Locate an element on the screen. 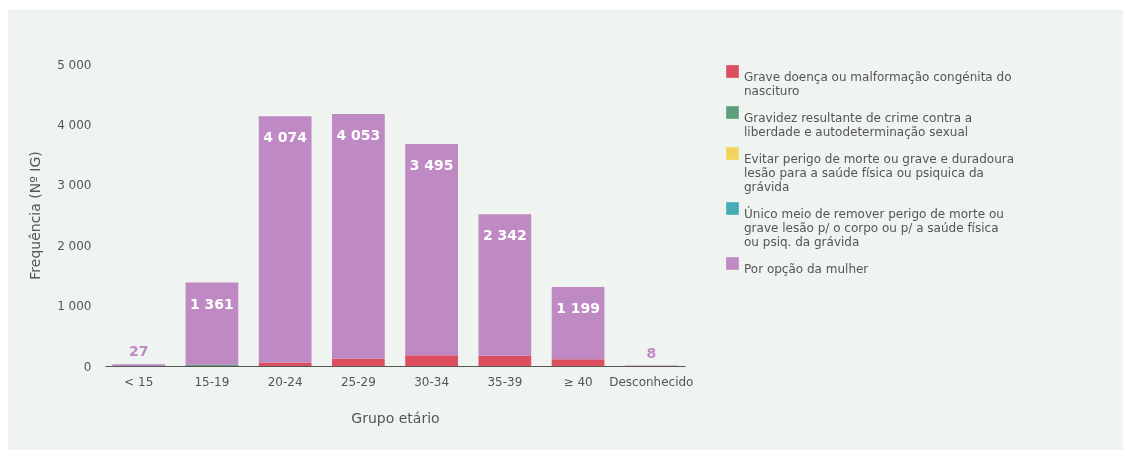 The image size is (1131, 458). y-tick-label: 3 000 is located at coordinates (74, 185).